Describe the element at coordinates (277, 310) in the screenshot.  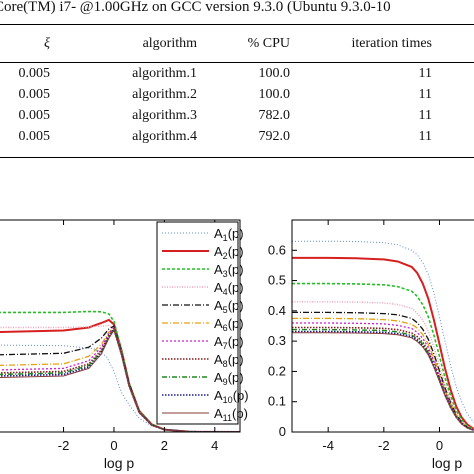
I see `y-tick-label: 0.4` at that location.